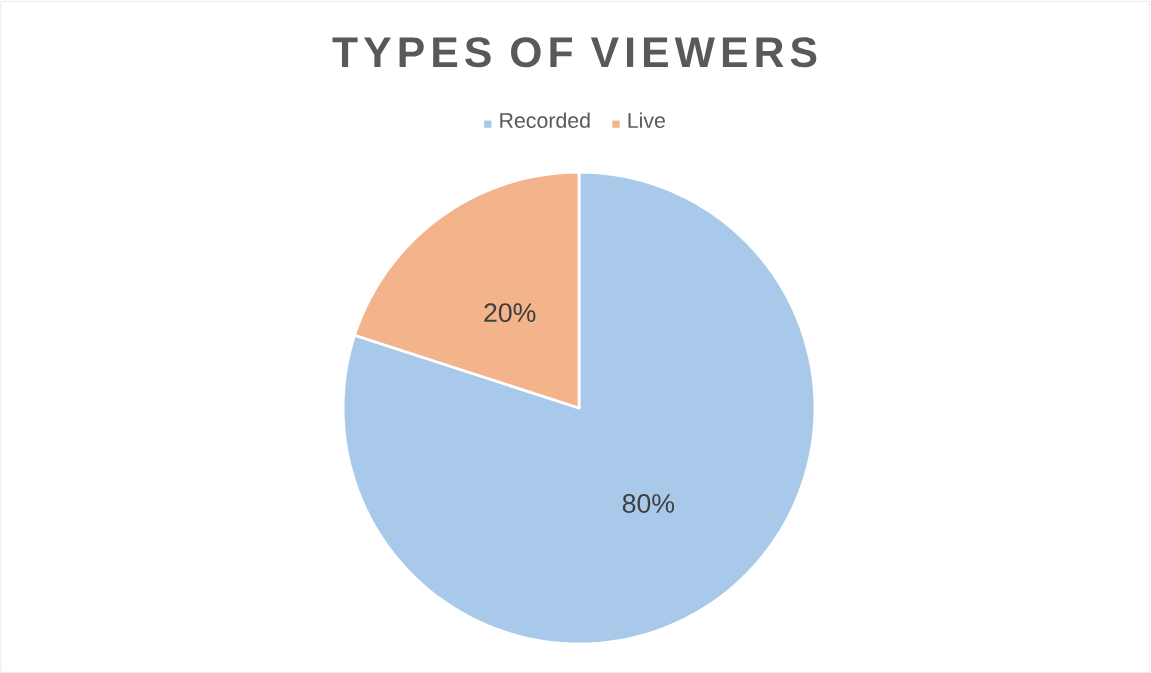  Describe the element at coordinates (648, 503) in the screenshot. I see `data-label: 80%` at that location.